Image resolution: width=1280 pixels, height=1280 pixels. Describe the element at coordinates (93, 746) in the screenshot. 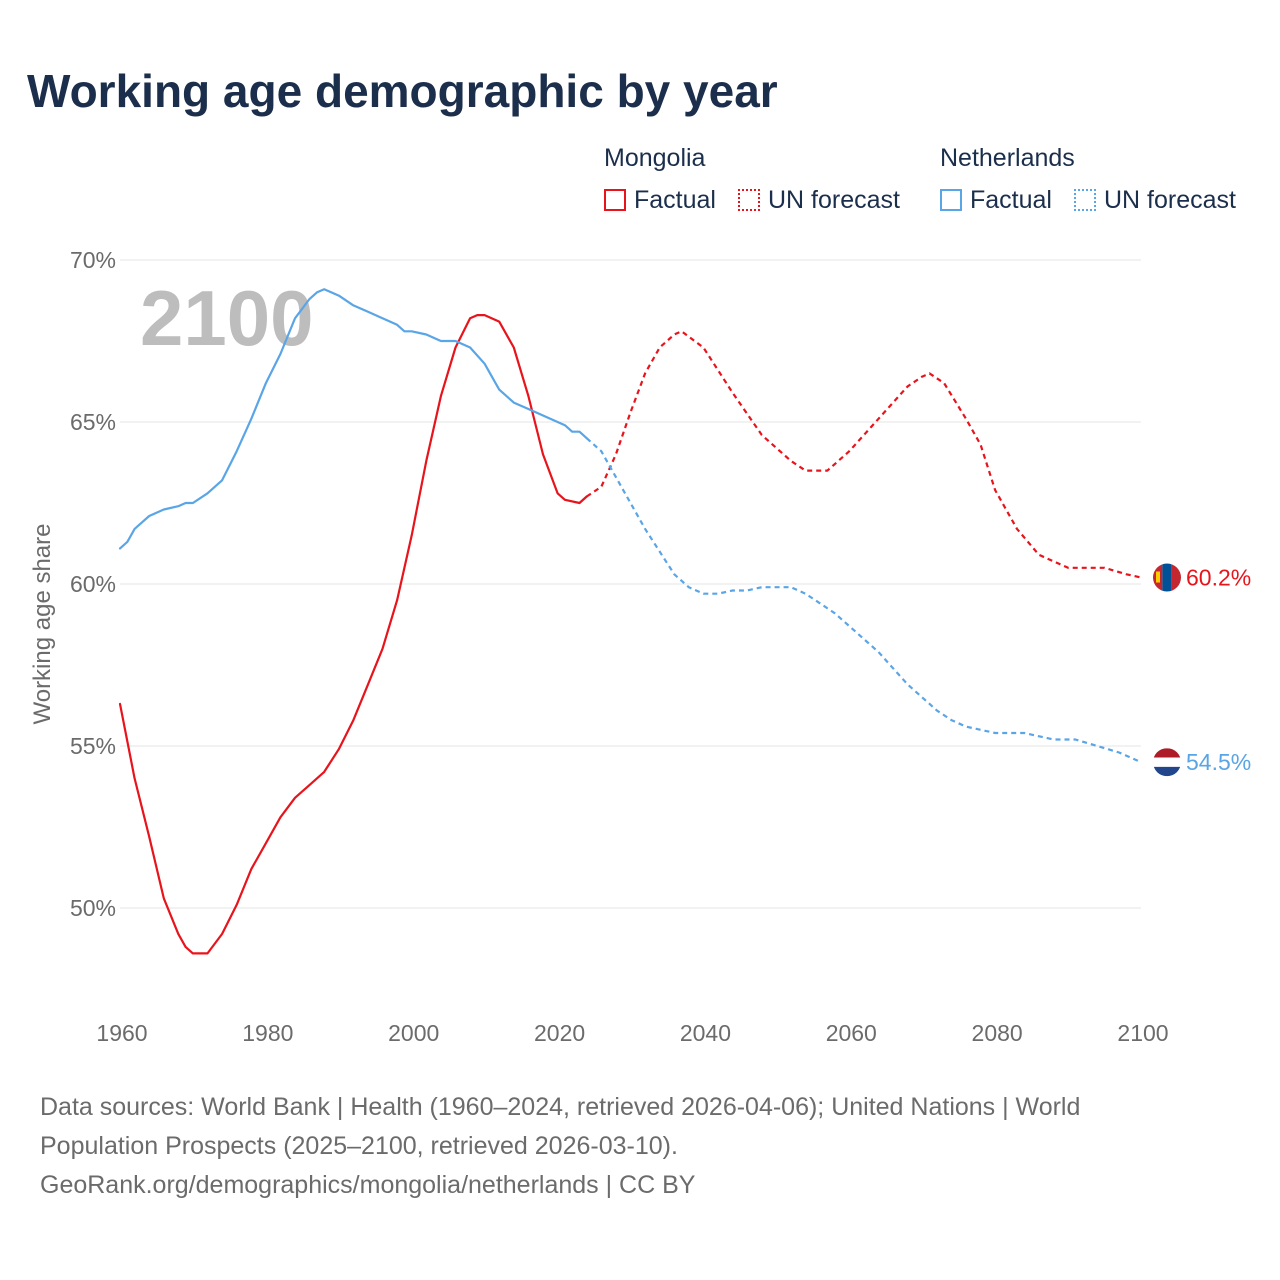

I see `y-tick-label-55: 55%` at that location.